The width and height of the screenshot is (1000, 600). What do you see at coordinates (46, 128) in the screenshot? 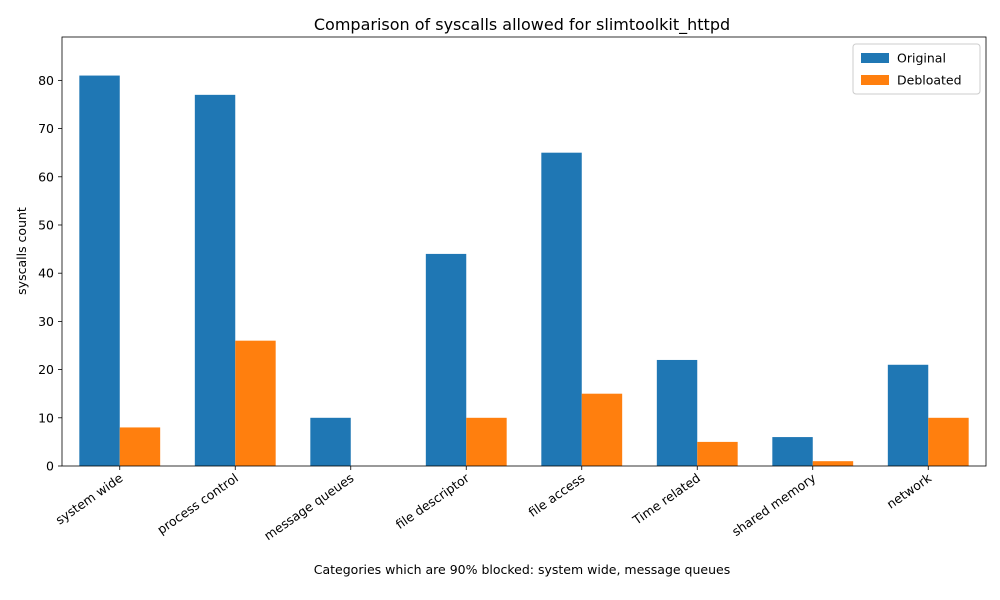
I see `y-tick-label-7: 70` at bounding box center [46, 128].